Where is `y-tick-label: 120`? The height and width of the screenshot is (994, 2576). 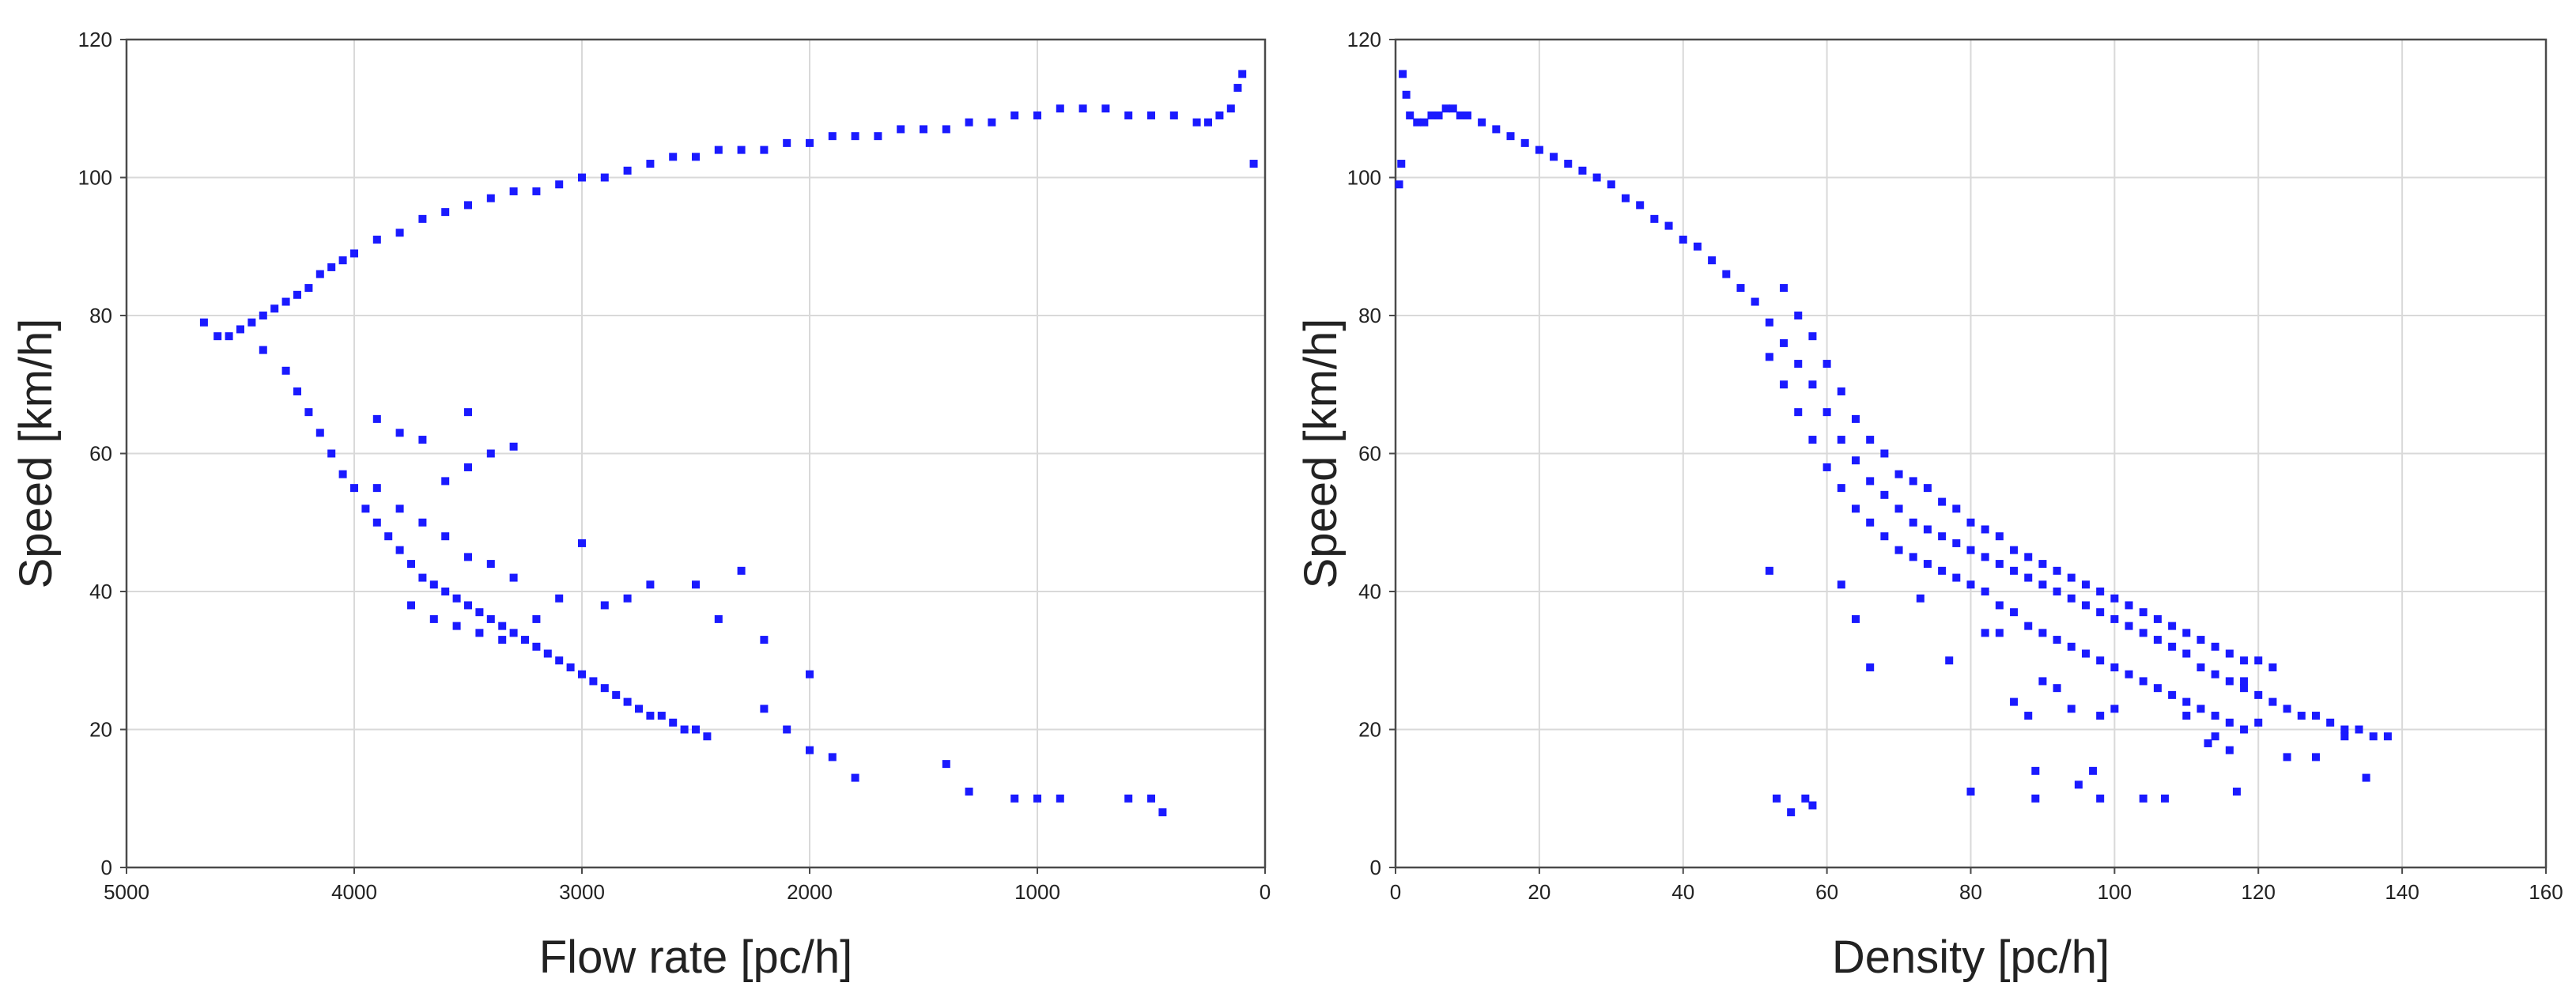
y-tick-label: 120 is located at coordinates (1364, 39).